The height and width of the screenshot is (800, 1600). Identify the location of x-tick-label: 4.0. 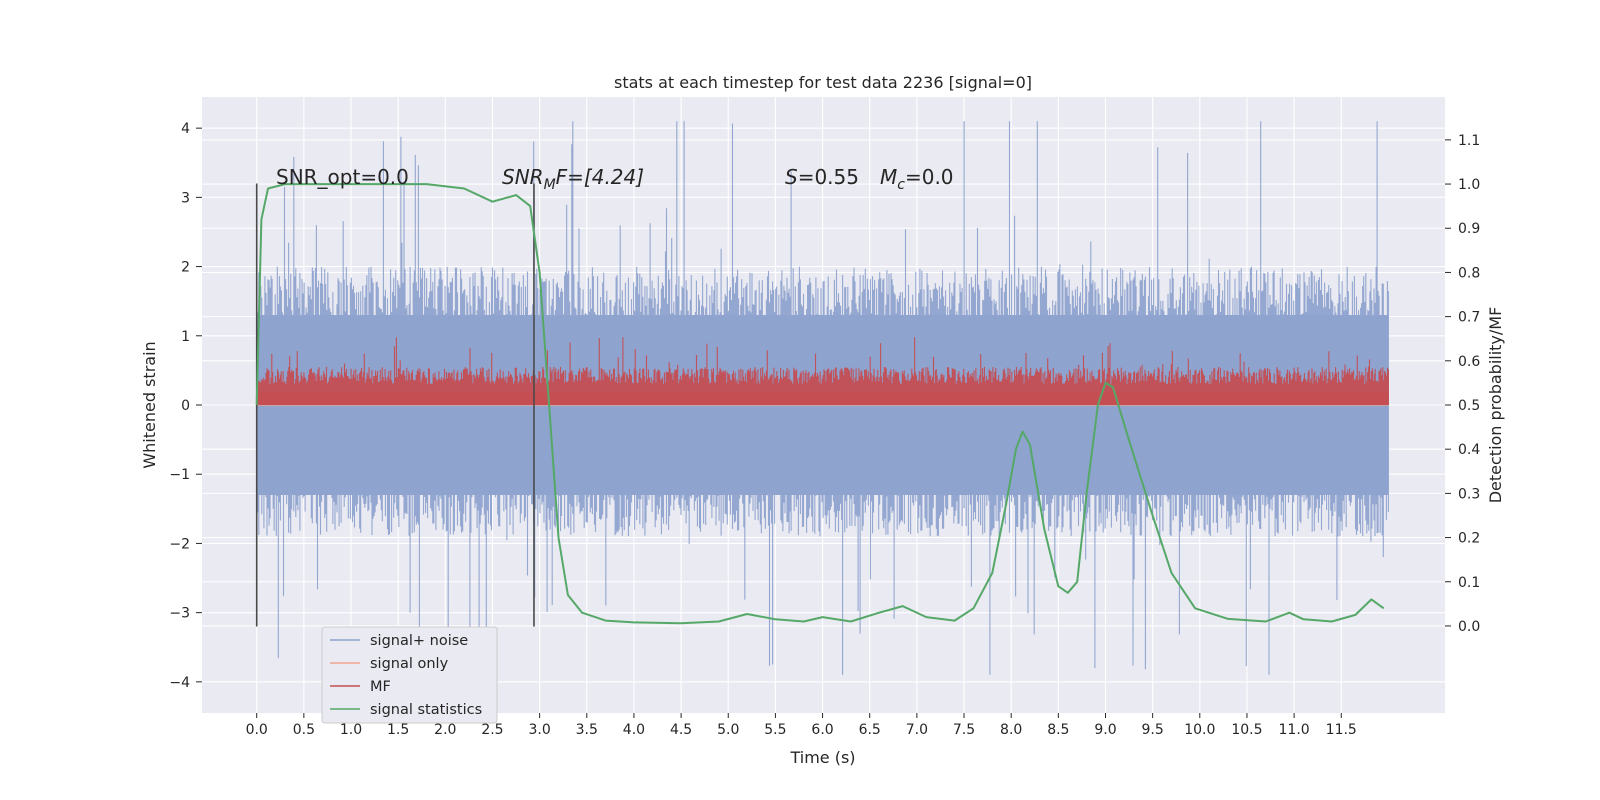
(634, 730).